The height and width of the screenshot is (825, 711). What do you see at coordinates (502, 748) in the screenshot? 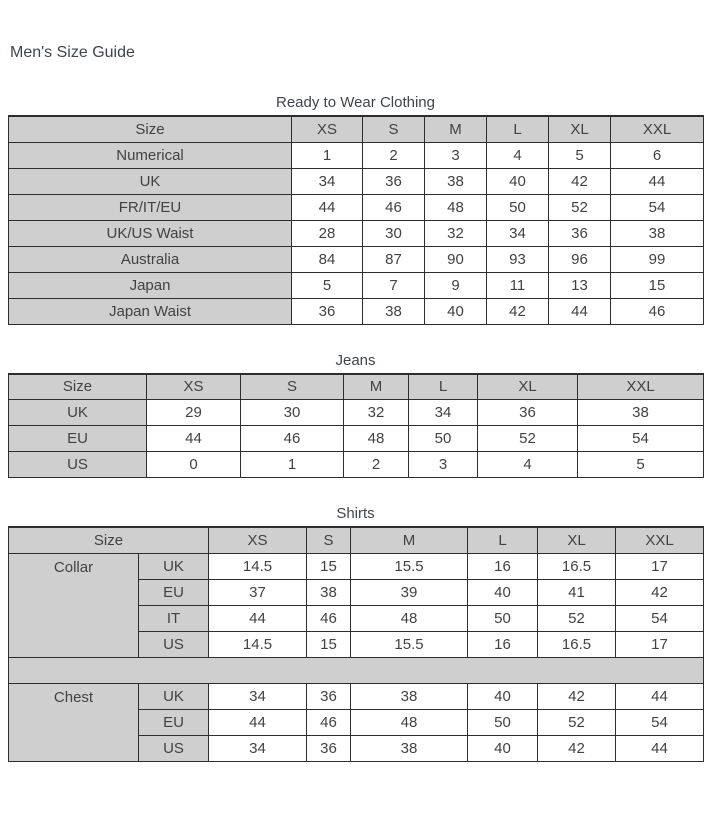
I see `value-cell: 40` at bounding box center [502, 748].